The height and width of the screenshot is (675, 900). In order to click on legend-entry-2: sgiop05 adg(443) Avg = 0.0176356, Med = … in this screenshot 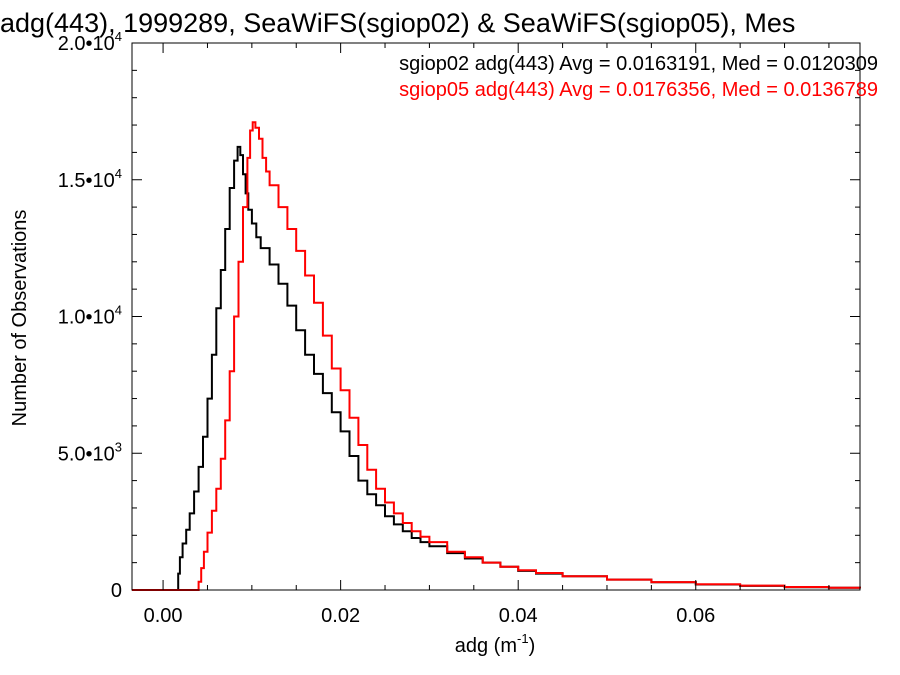, I will do `click(638, 90)`.